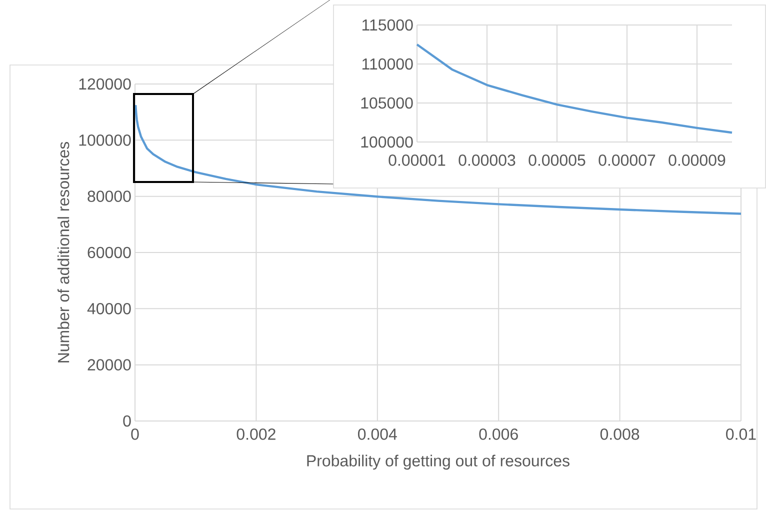 The height and width of the screenshot is (511, 766). Describe the element at coordinates (135, 434) in the screenshot. I see `x-tick-label: 0` at that location.